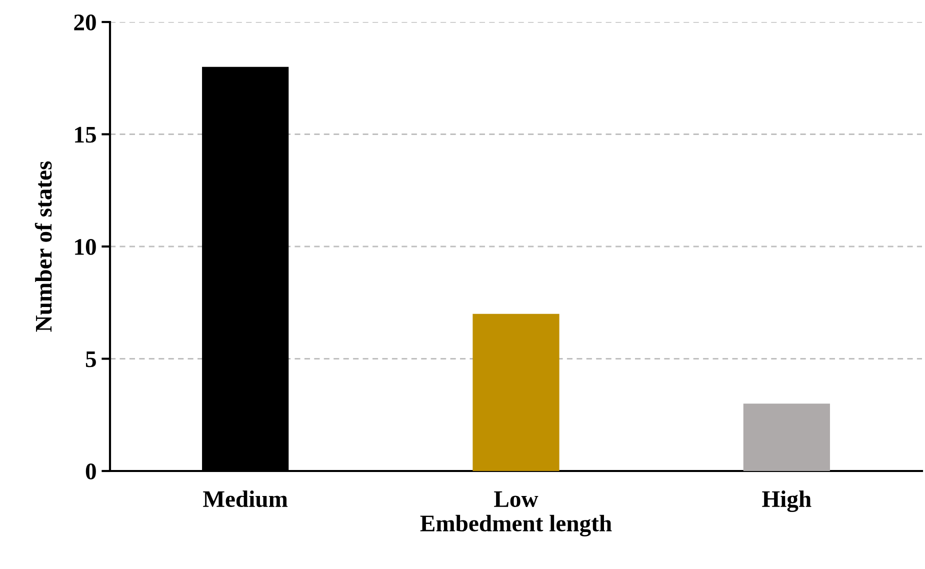 This screenshot has width=925, height=569. I want to click on y-tick-label: 20, so click(85, 22).